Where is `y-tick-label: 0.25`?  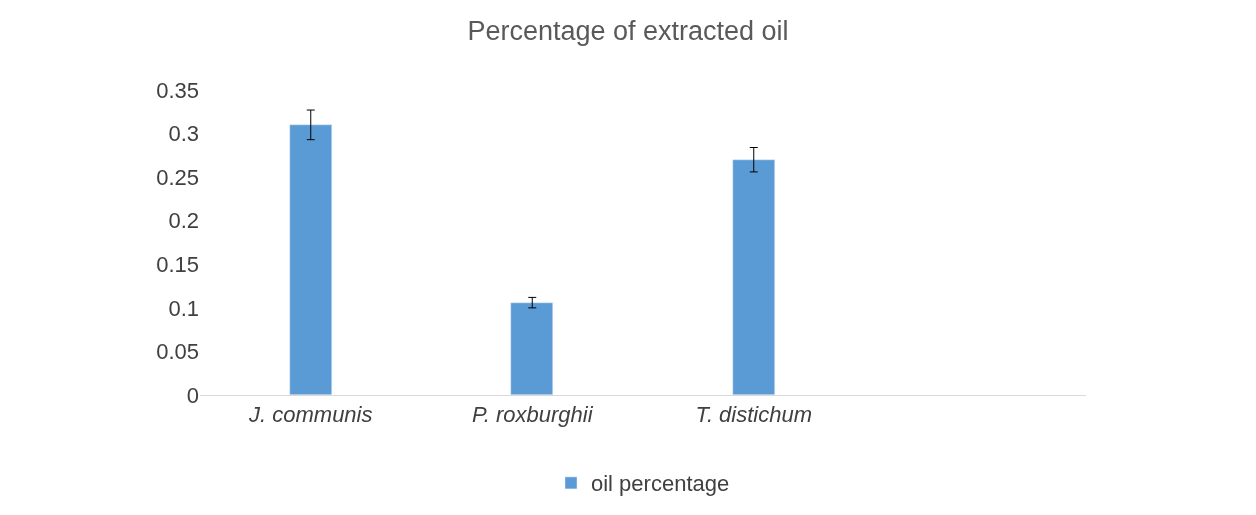 y-tick-label: 0.25 is located at coordinates (177, 177).